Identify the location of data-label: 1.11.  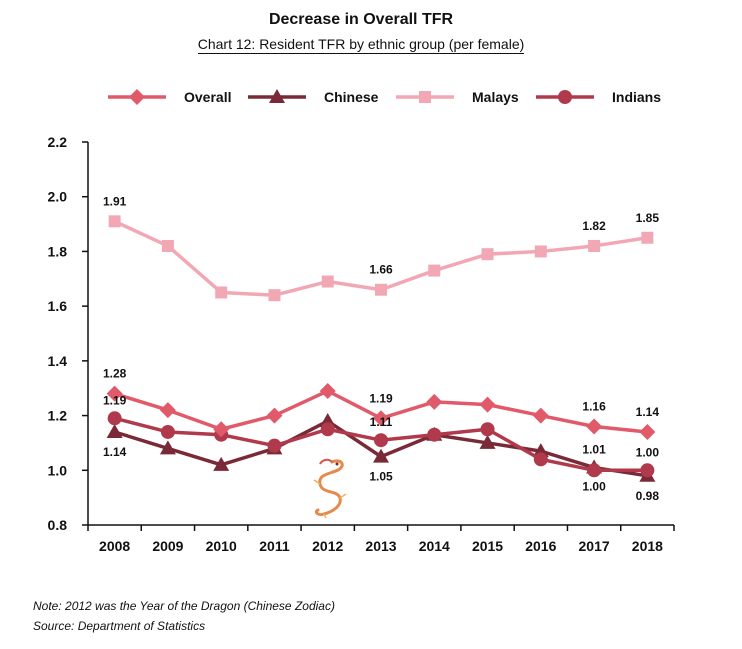
(381, 422).